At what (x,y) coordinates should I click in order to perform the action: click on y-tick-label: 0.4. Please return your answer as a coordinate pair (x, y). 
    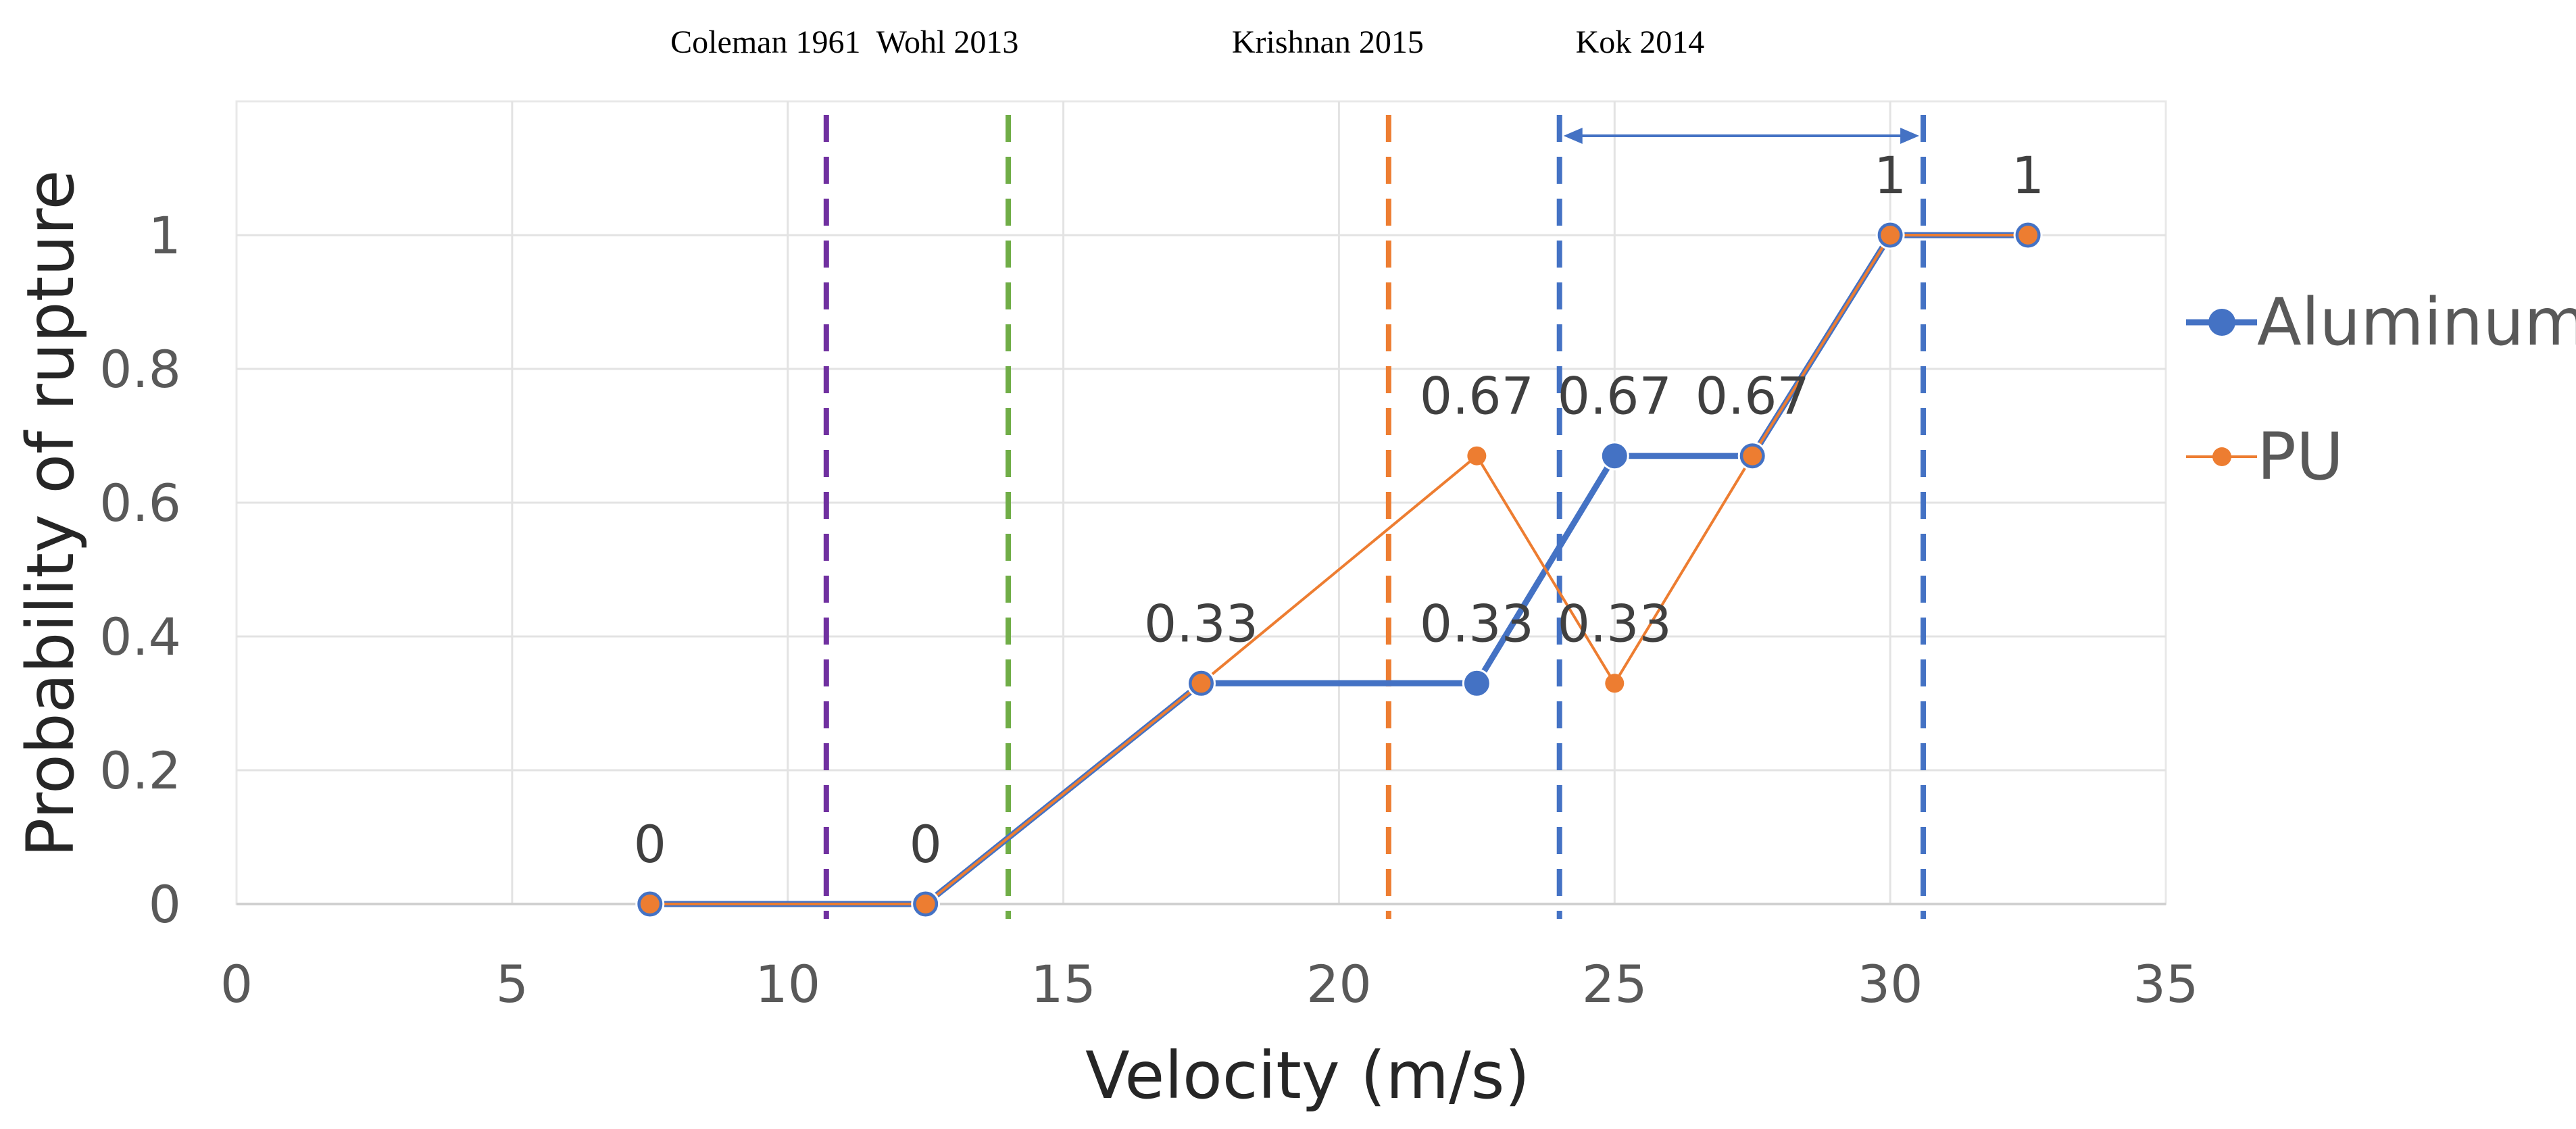
    Looking at the image, I should click on (140, 637).